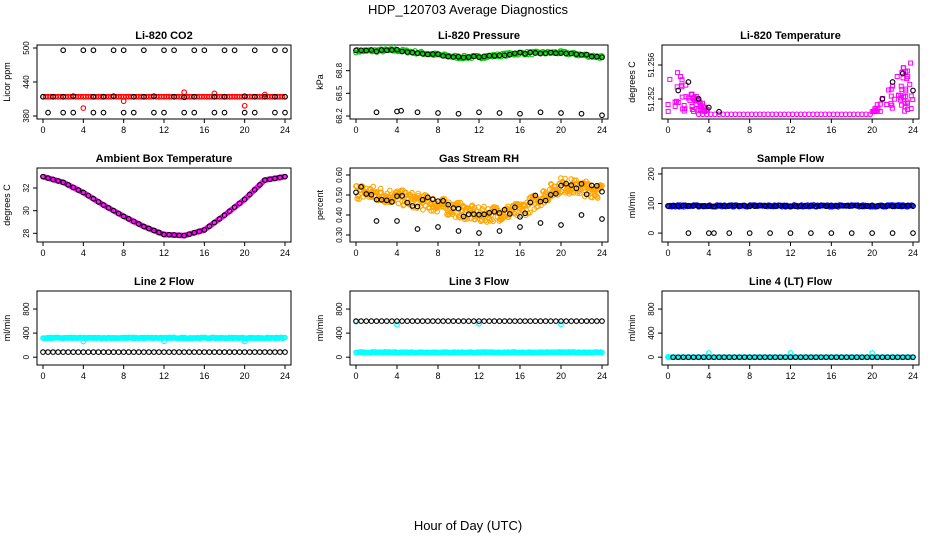 The height and width of the screenshot is (540, 936). Describe the element at coordinates (632, 82) in the screenshot. I see `y-axis-label: degrees C` at that location.